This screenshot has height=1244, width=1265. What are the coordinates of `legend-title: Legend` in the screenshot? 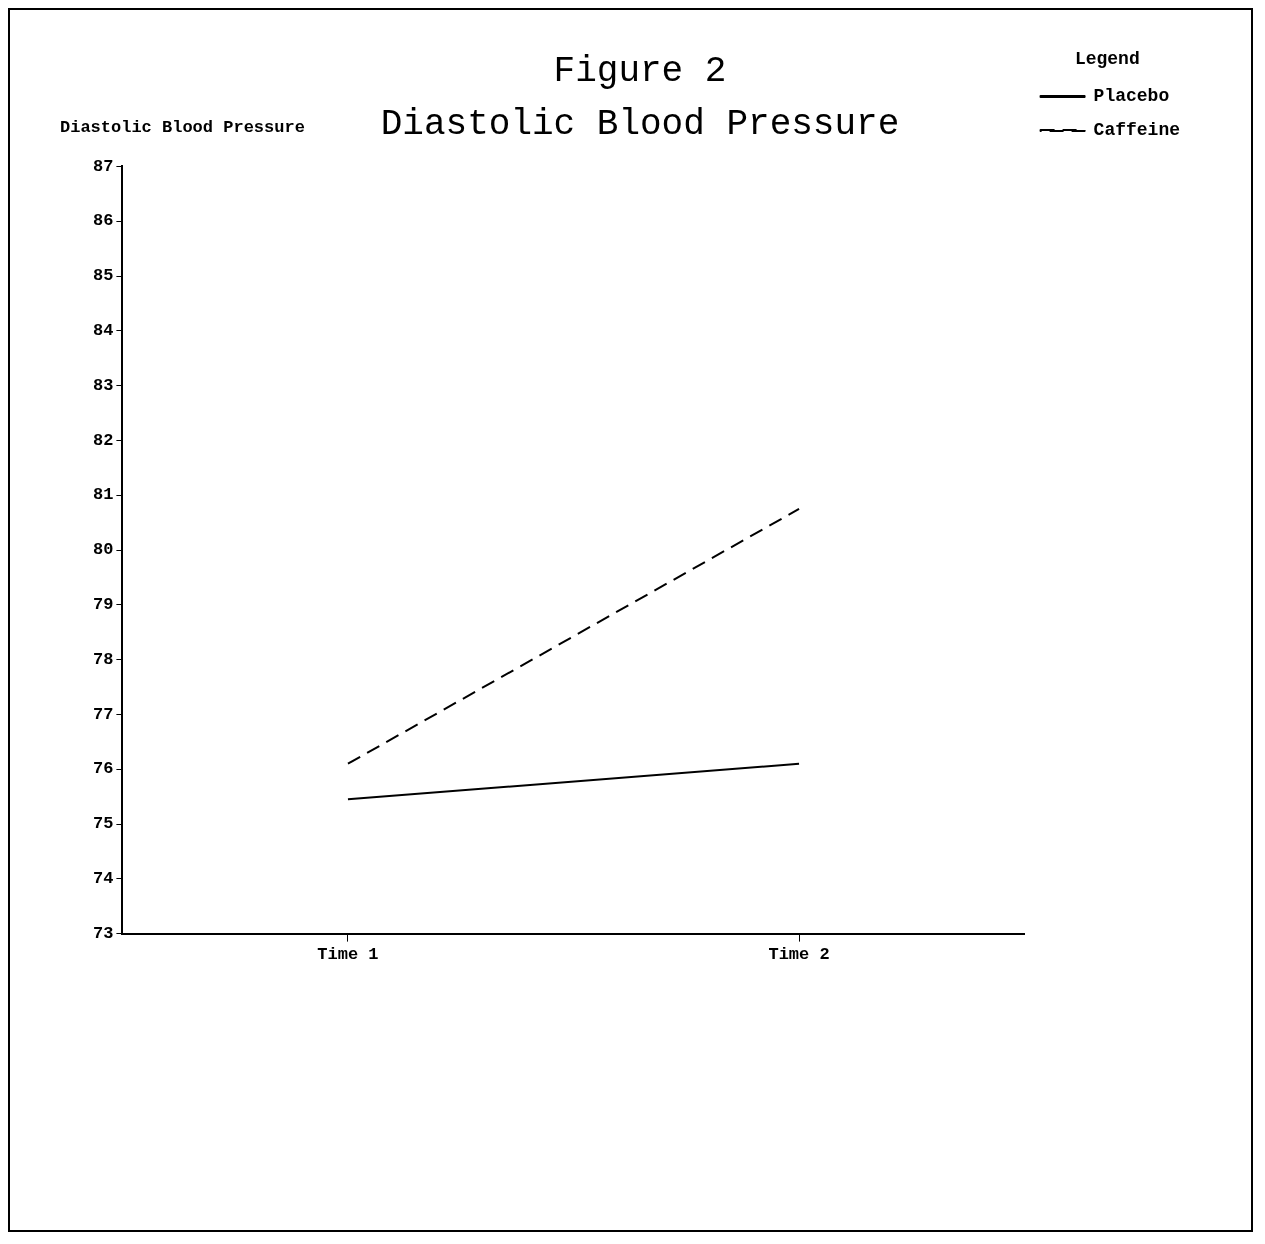 It's located at (1107, 58).